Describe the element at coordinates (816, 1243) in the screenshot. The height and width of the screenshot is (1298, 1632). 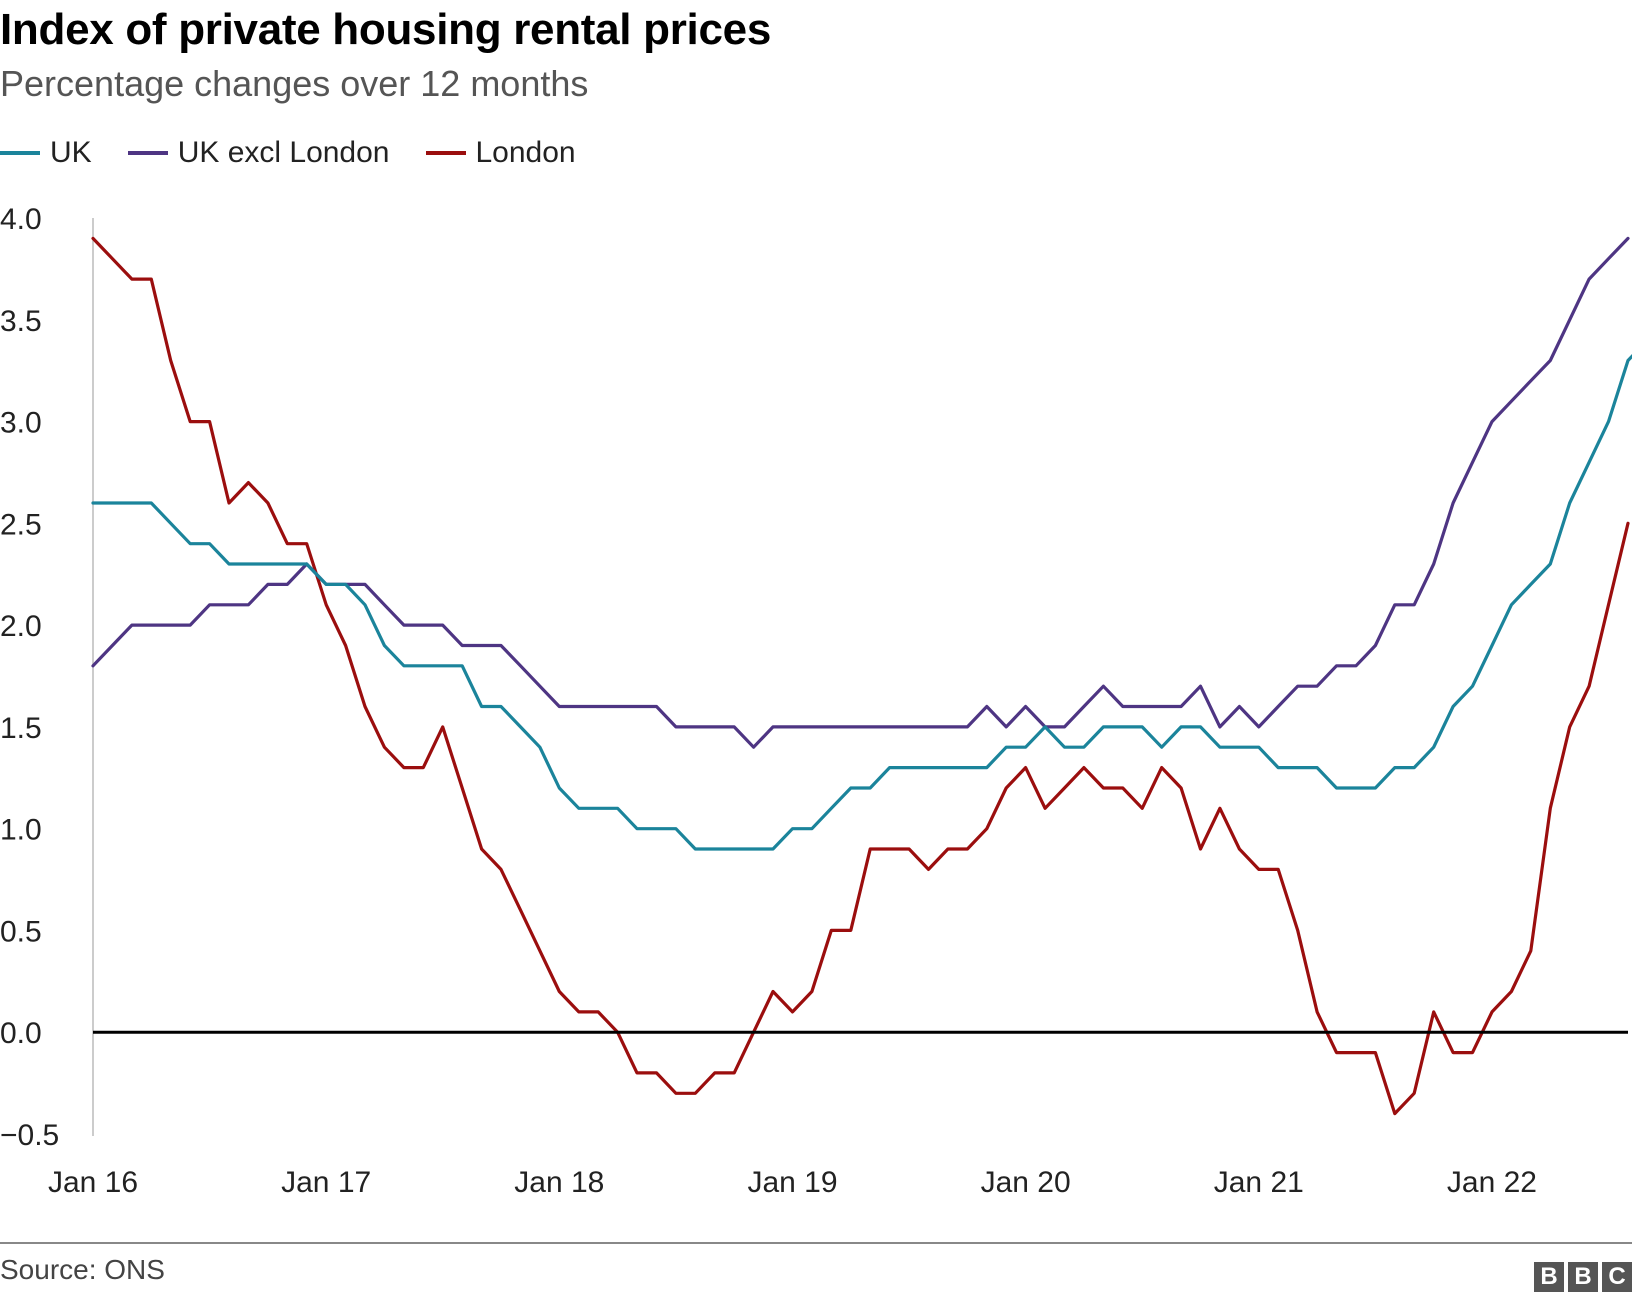
I see `footer-divider` at that location.